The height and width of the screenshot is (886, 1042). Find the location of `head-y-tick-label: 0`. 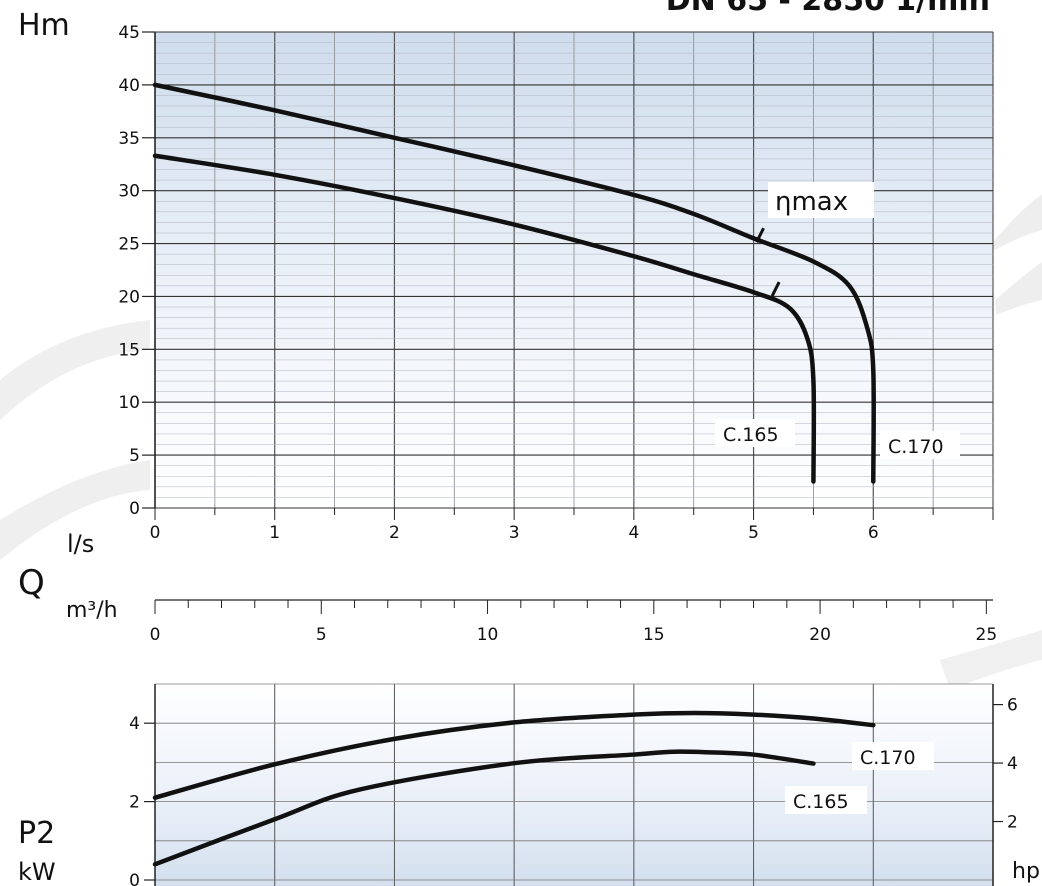

head-y-tick-label: 0 is located at coordinates (134, 509).